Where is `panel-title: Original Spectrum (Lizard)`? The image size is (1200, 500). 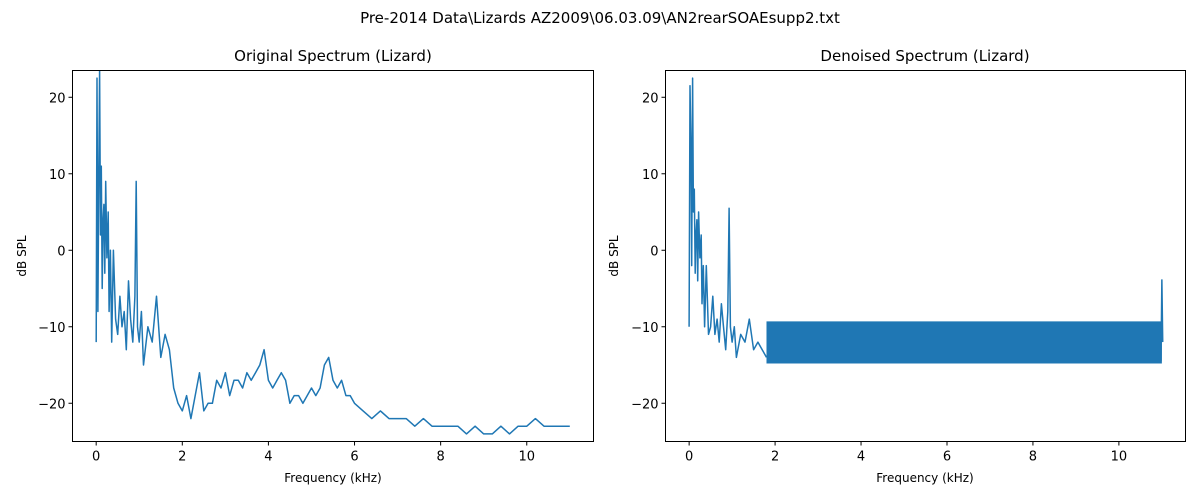
panel-title: Original Spectrum (Lizard) is located at coordinates (333, 56).